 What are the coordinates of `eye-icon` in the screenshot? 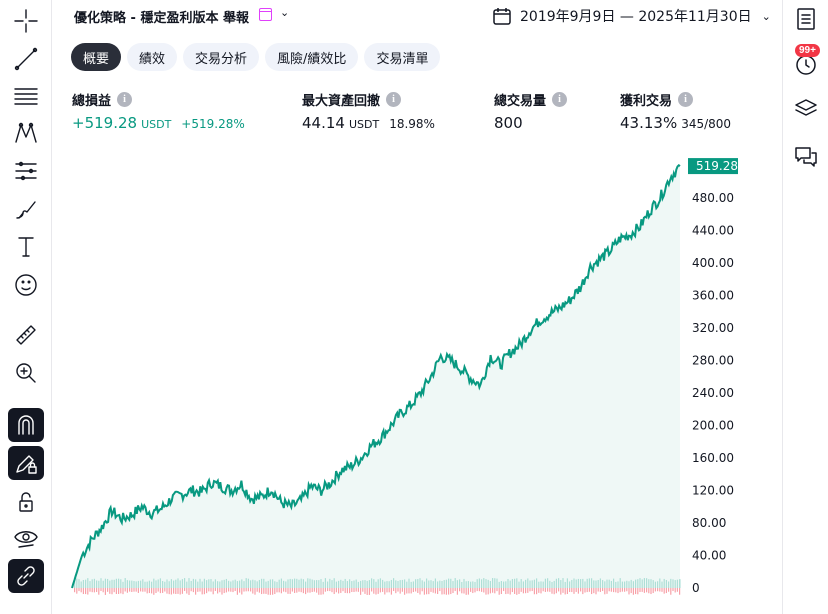 It's located at (26, 539).